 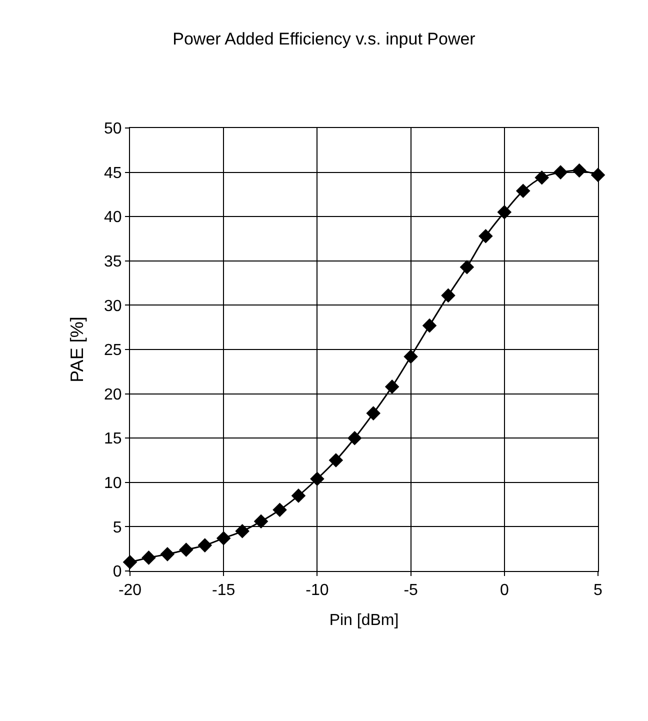 What do you see at coordinates (224, 591) in the screenshot?
I see `x-tick-label: -15` at bounding box center [224, 591].